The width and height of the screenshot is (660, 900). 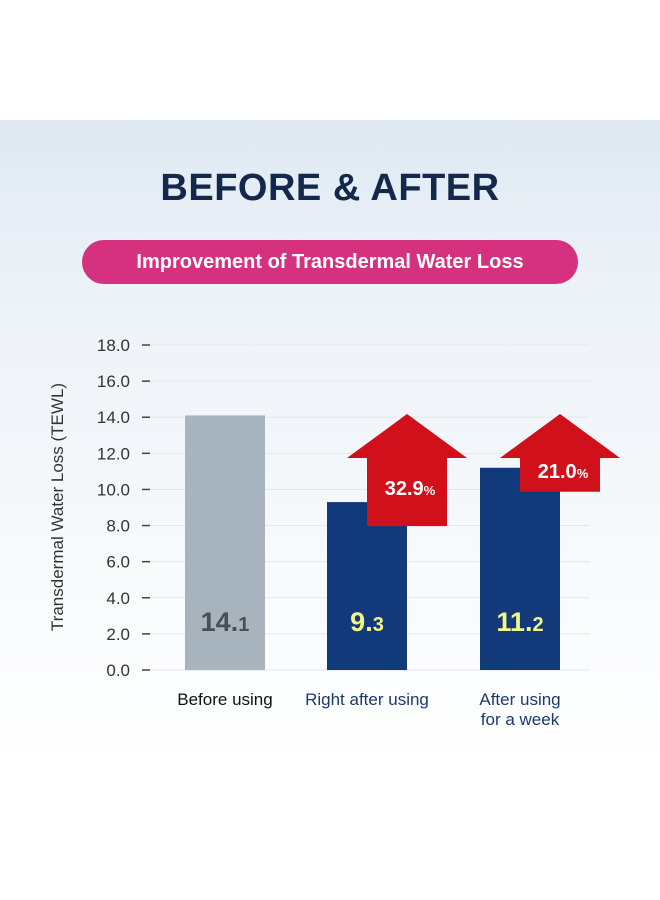 I want to click on category-label: Before using, so click(x=224, y=699).